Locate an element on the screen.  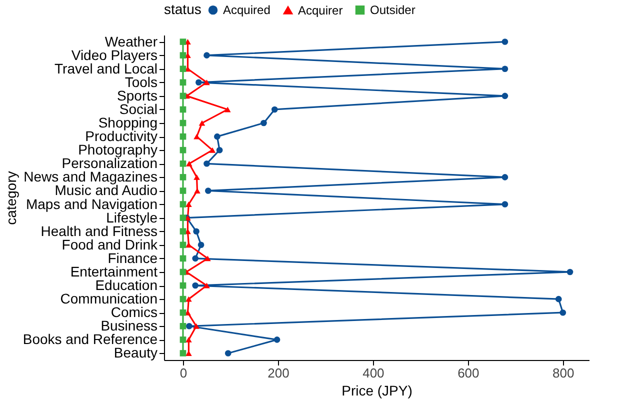
x-tick-label: 800 is located at coordinates (563, 373).